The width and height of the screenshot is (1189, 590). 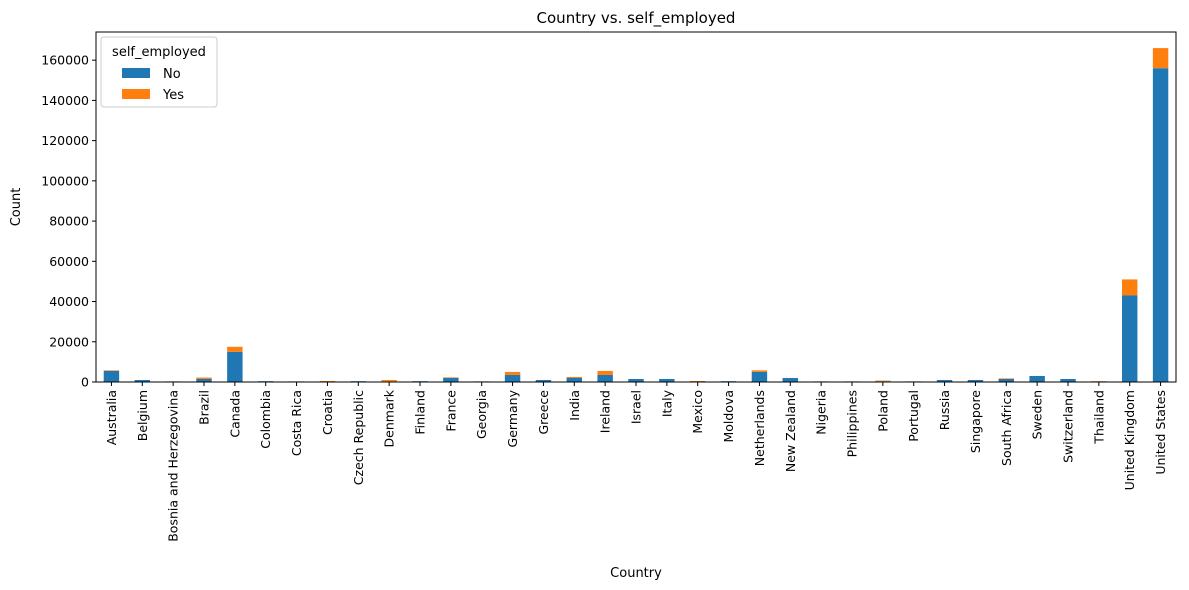 I want to click on x-tick-label: Croatia, so click(x=327, y=412).